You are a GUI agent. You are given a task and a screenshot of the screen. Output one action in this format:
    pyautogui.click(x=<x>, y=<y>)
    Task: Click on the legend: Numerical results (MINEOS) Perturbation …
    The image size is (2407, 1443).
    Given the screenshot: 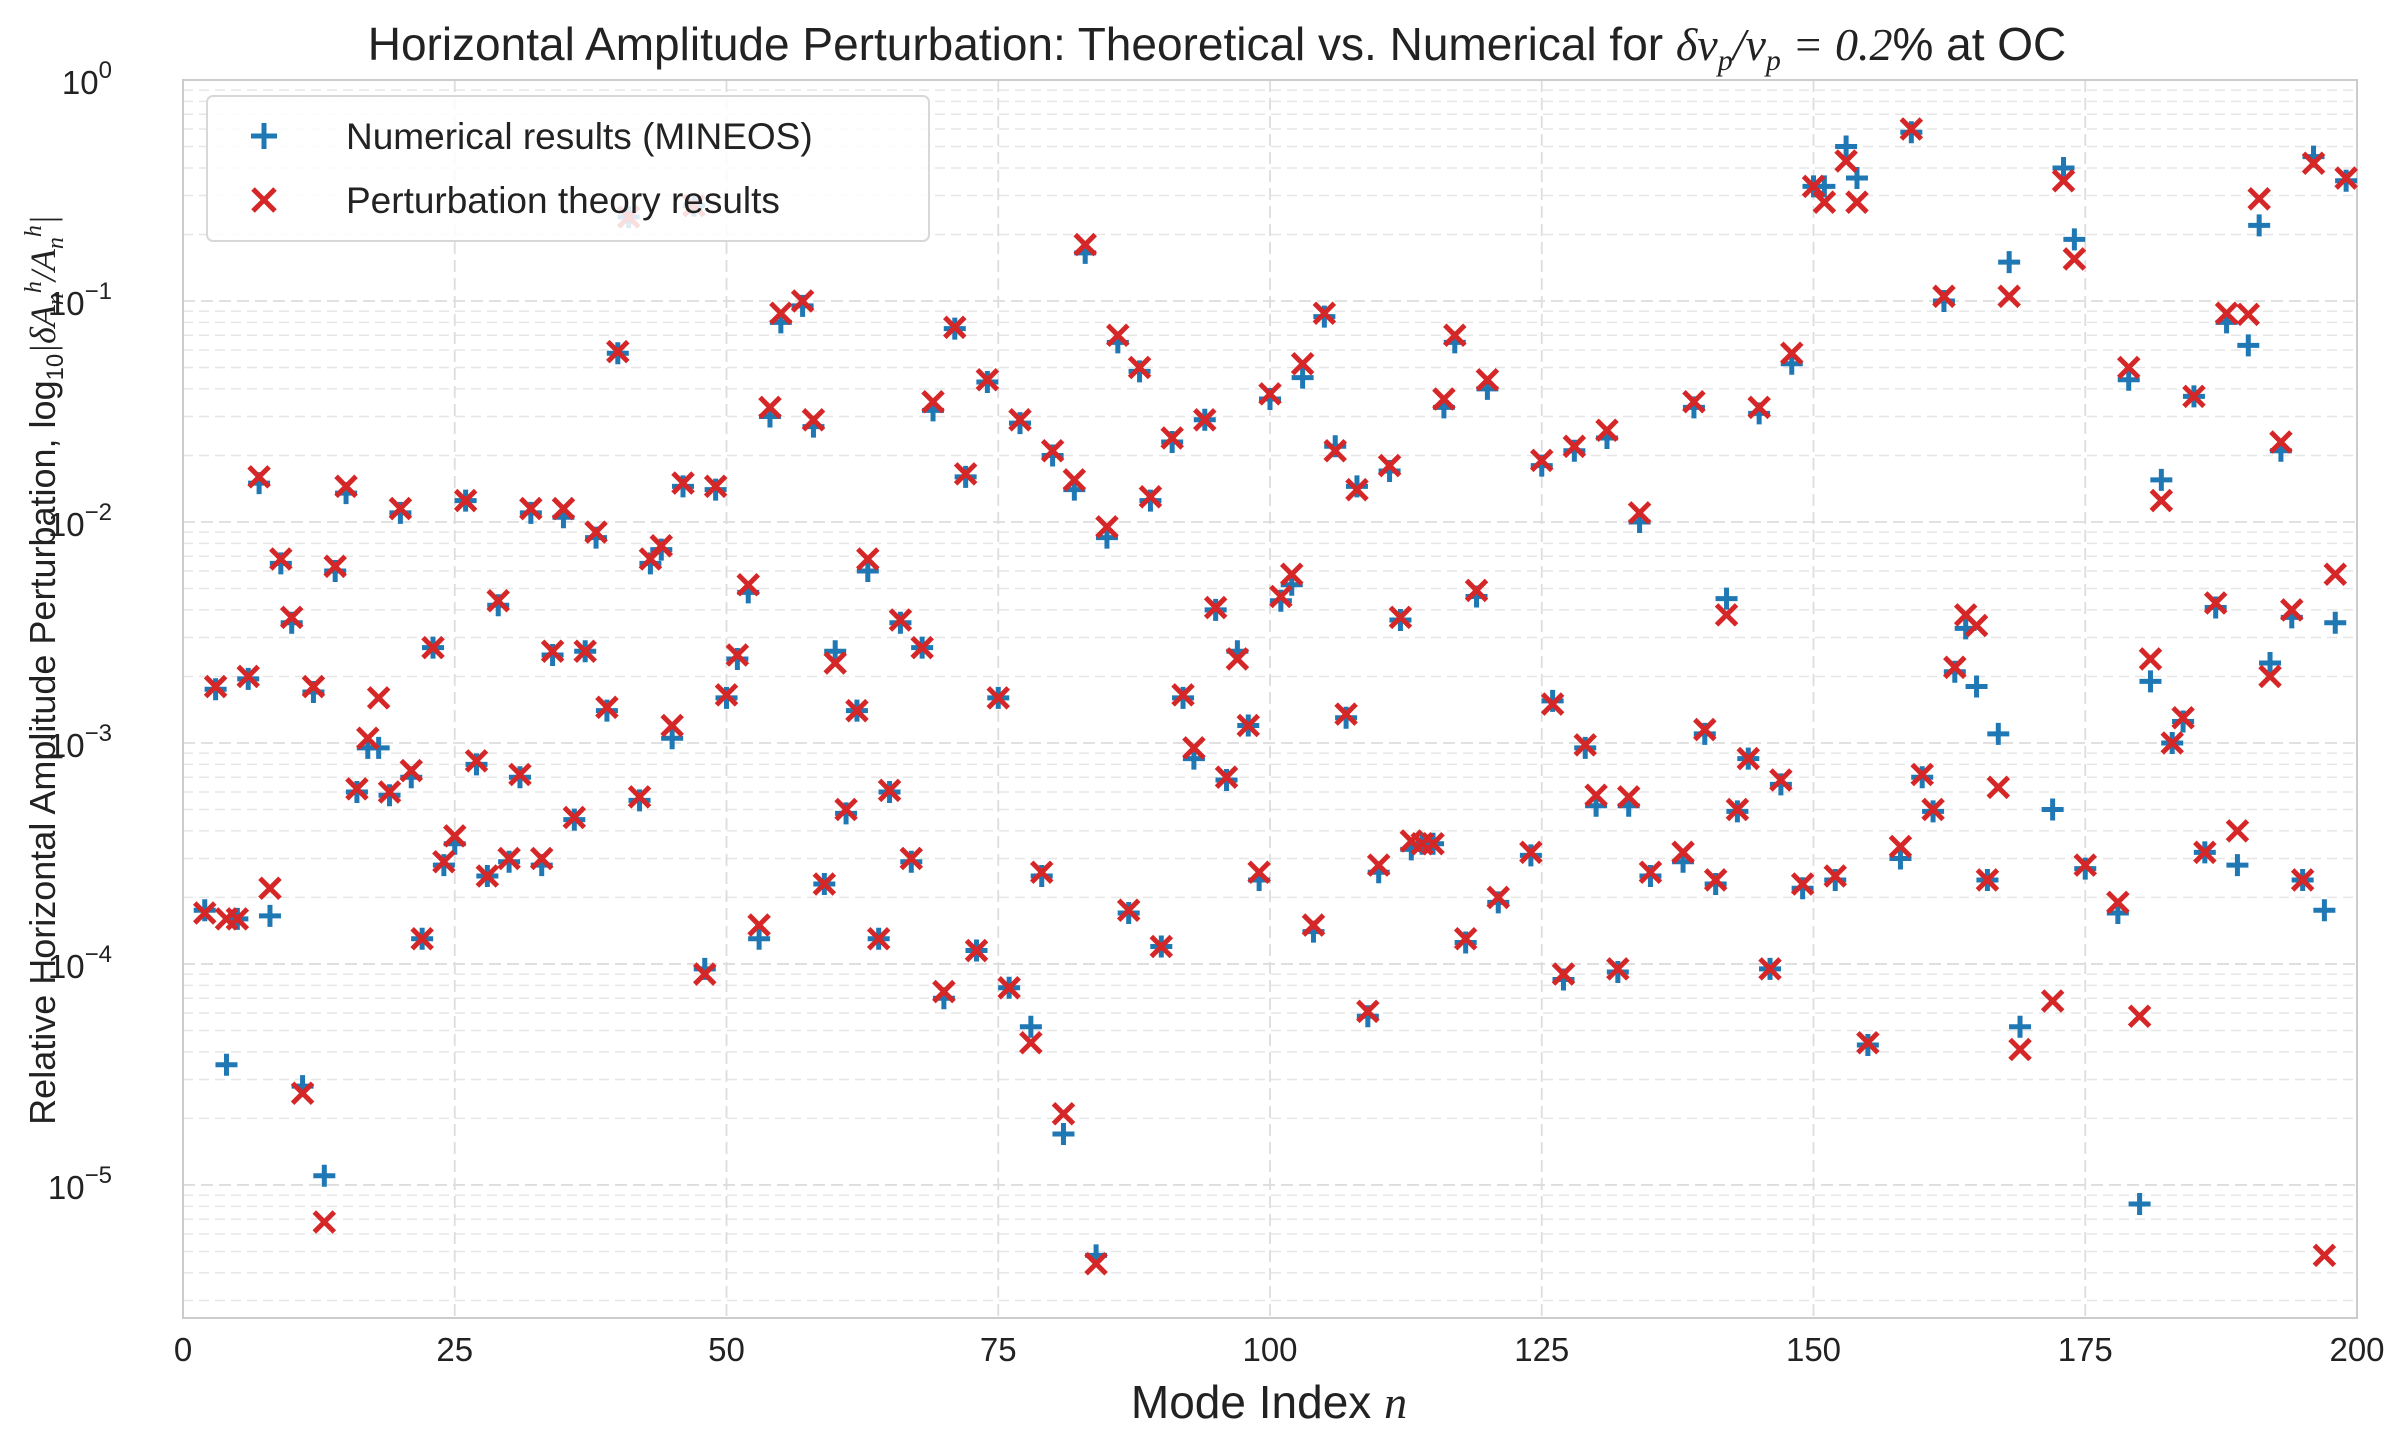 What is the action you would take?
    pyautogui.click(x=568, y=168)
    